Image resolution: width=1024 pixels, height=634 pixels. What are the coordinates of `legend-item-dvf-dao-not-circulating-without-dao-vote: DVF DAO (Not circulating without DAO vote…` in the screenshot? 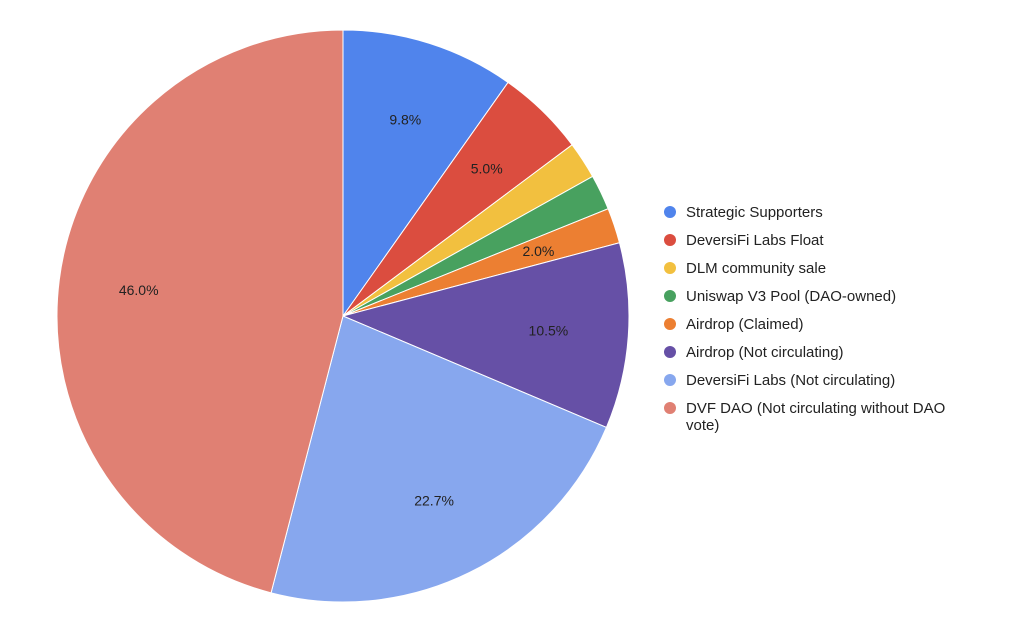 It's located at (804, 417).